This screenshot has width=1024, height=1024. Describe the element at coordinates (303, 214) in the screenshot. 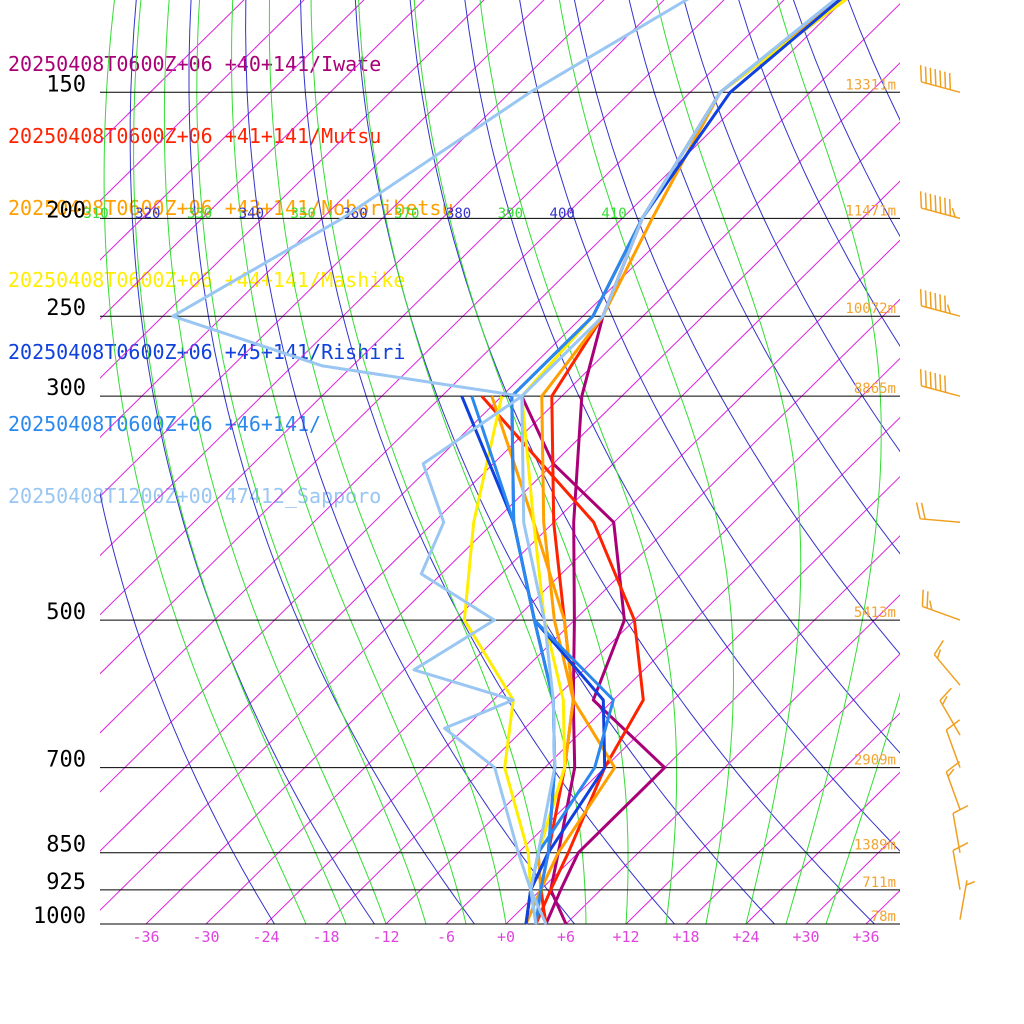

I see `theta-label: 350` at that location.